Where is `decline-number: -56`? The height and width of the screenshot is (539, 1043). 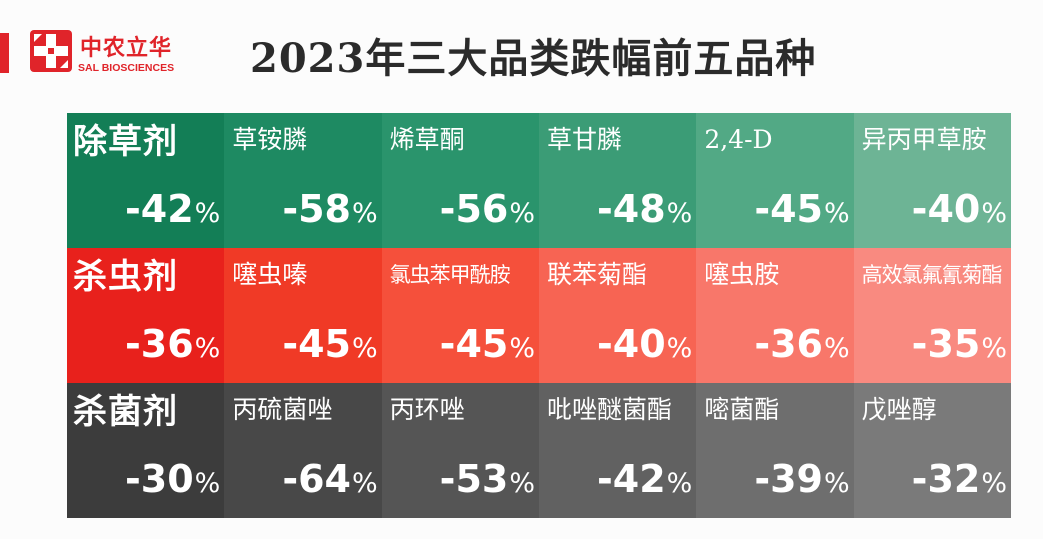
decline-number: -56 is located at coordinates (474, 209).